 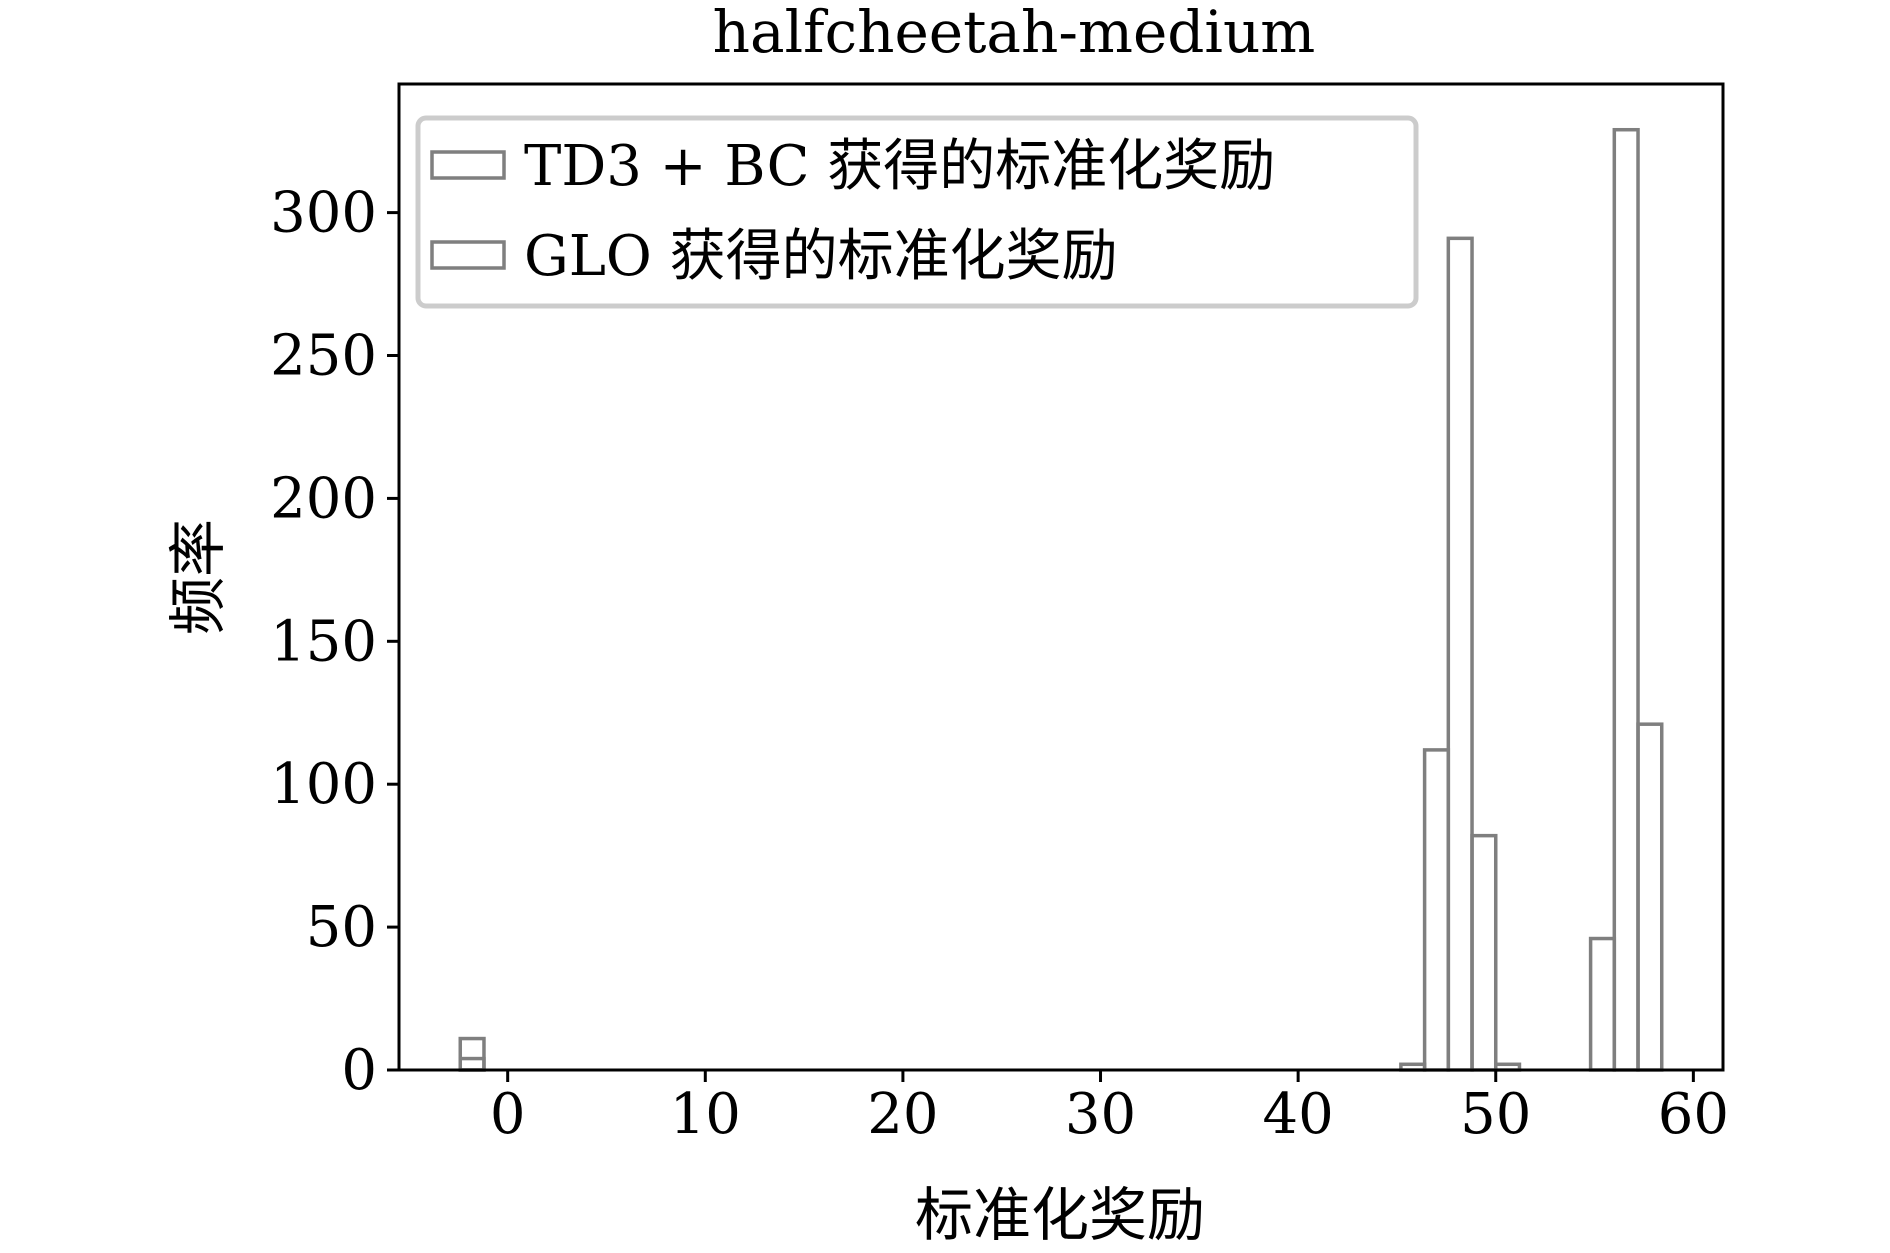 I want to click on y-tick-label-5: 250, so click(x=323, y=356).